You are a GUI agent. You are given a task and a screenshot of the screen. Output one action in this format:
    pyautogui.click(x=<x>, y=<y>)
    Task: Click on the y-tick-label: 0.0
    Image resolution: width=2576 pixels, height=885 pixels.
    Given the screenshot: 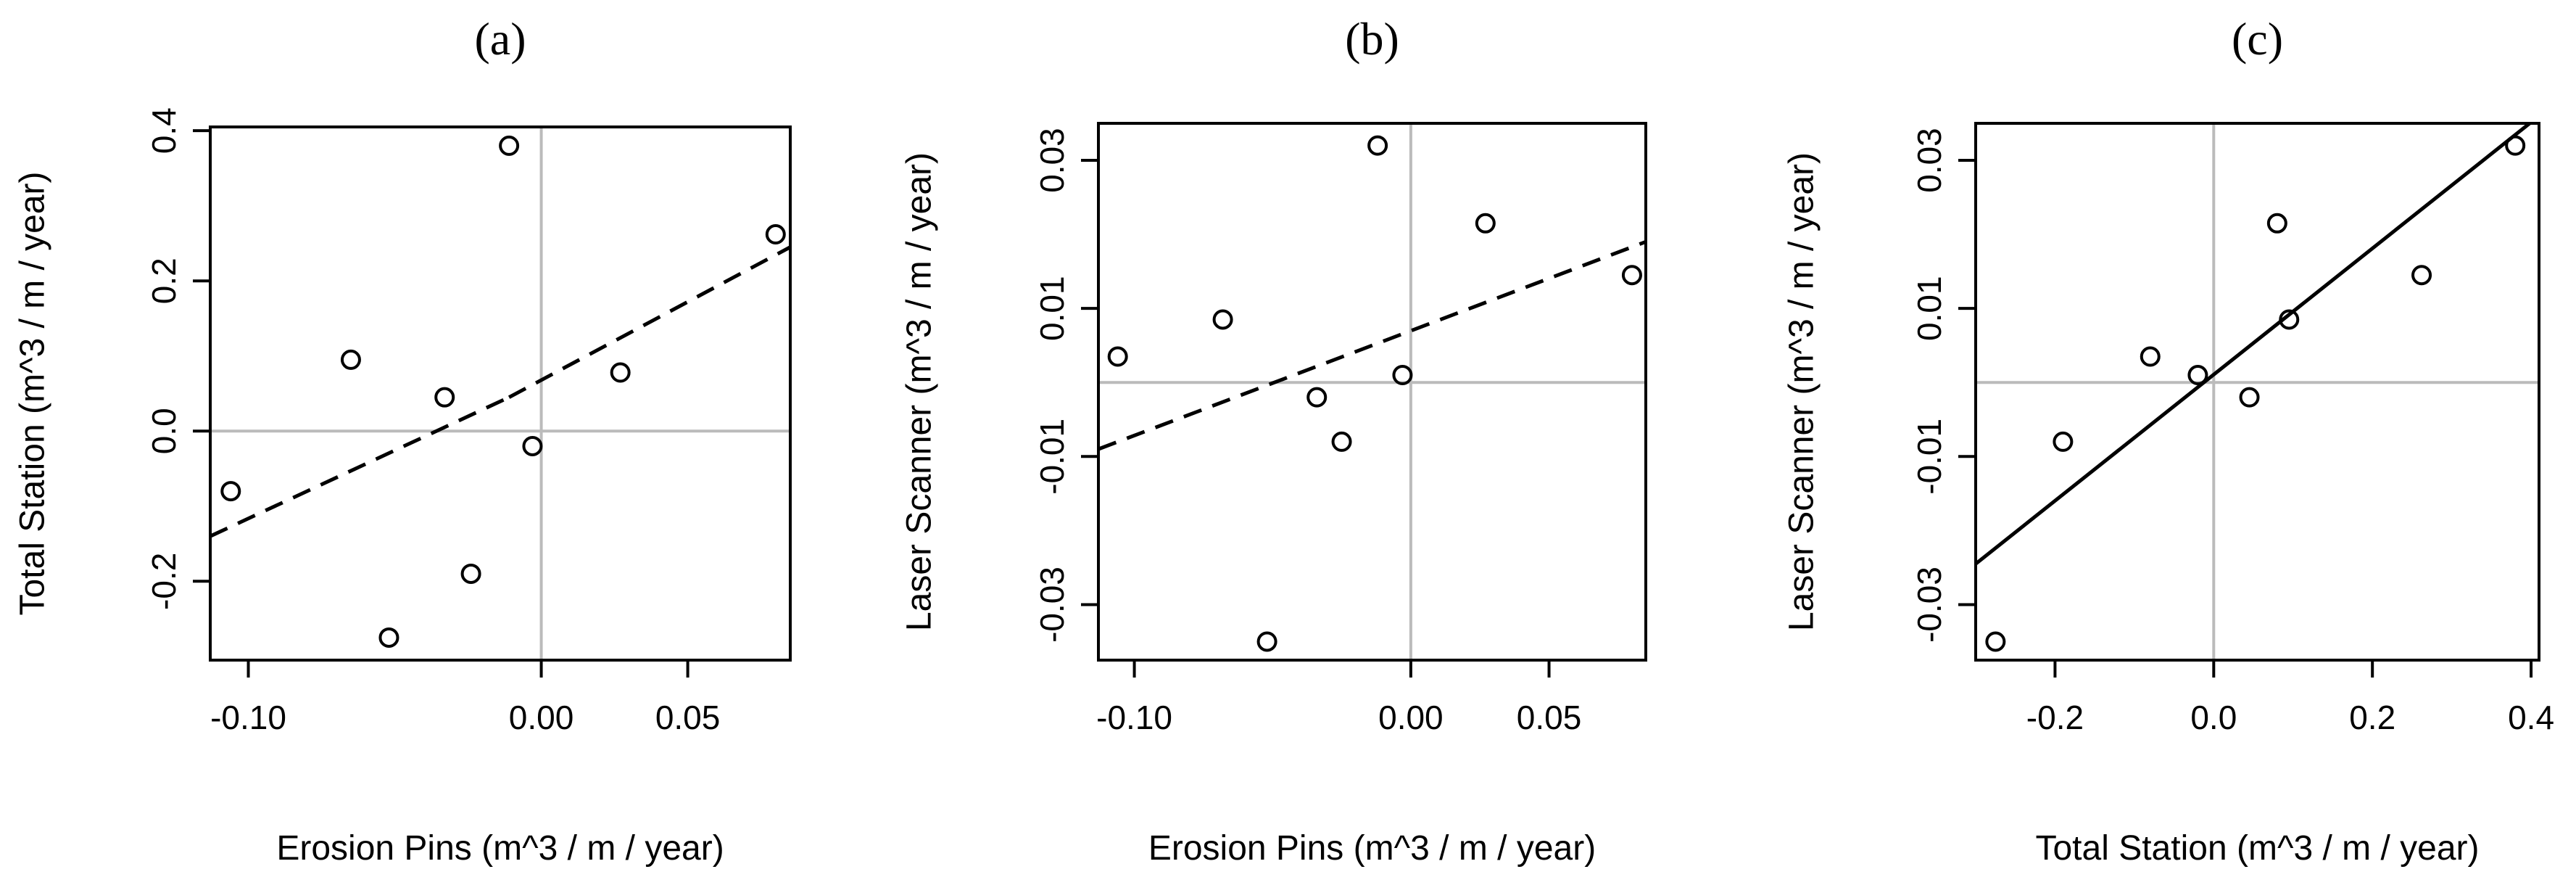 What is the action you would take?
    pyautogui.click(x=164, y=431)
    